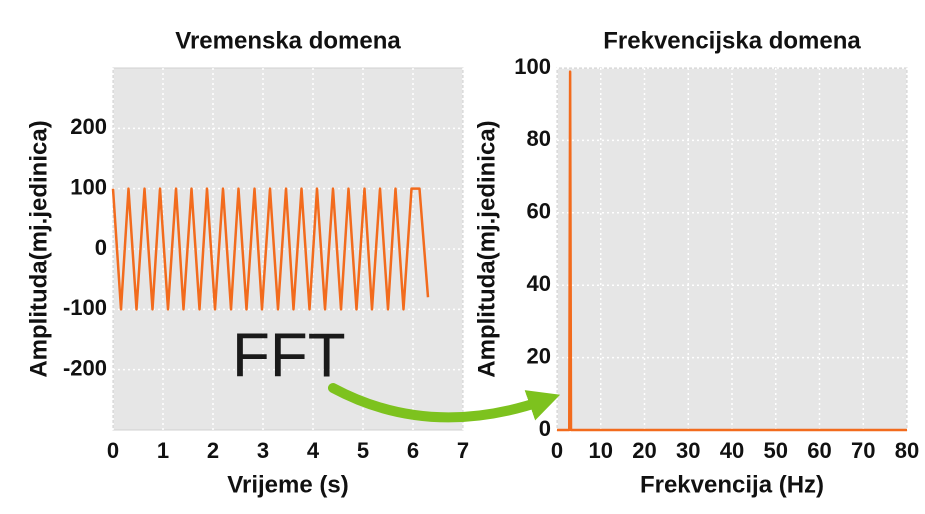  Describe the element at coordinates (539, 211) in the screenshot. I see `y-tick-label: 60` at that location.